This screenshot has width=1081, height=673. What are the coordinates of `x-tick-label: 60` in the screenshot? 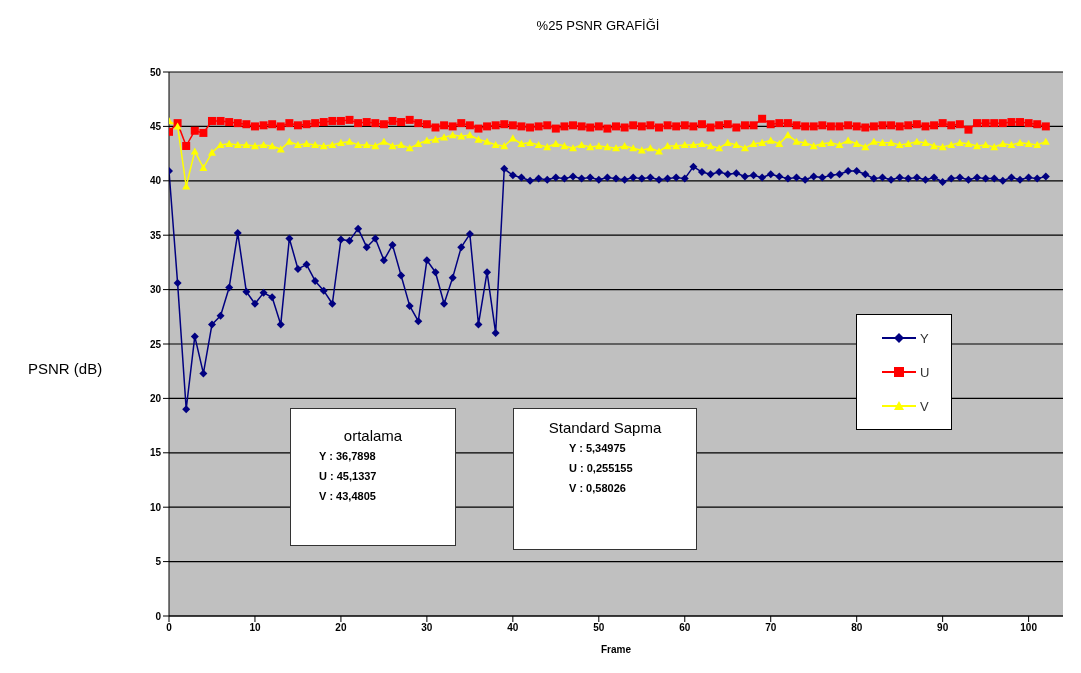 It's located at (685, 628).